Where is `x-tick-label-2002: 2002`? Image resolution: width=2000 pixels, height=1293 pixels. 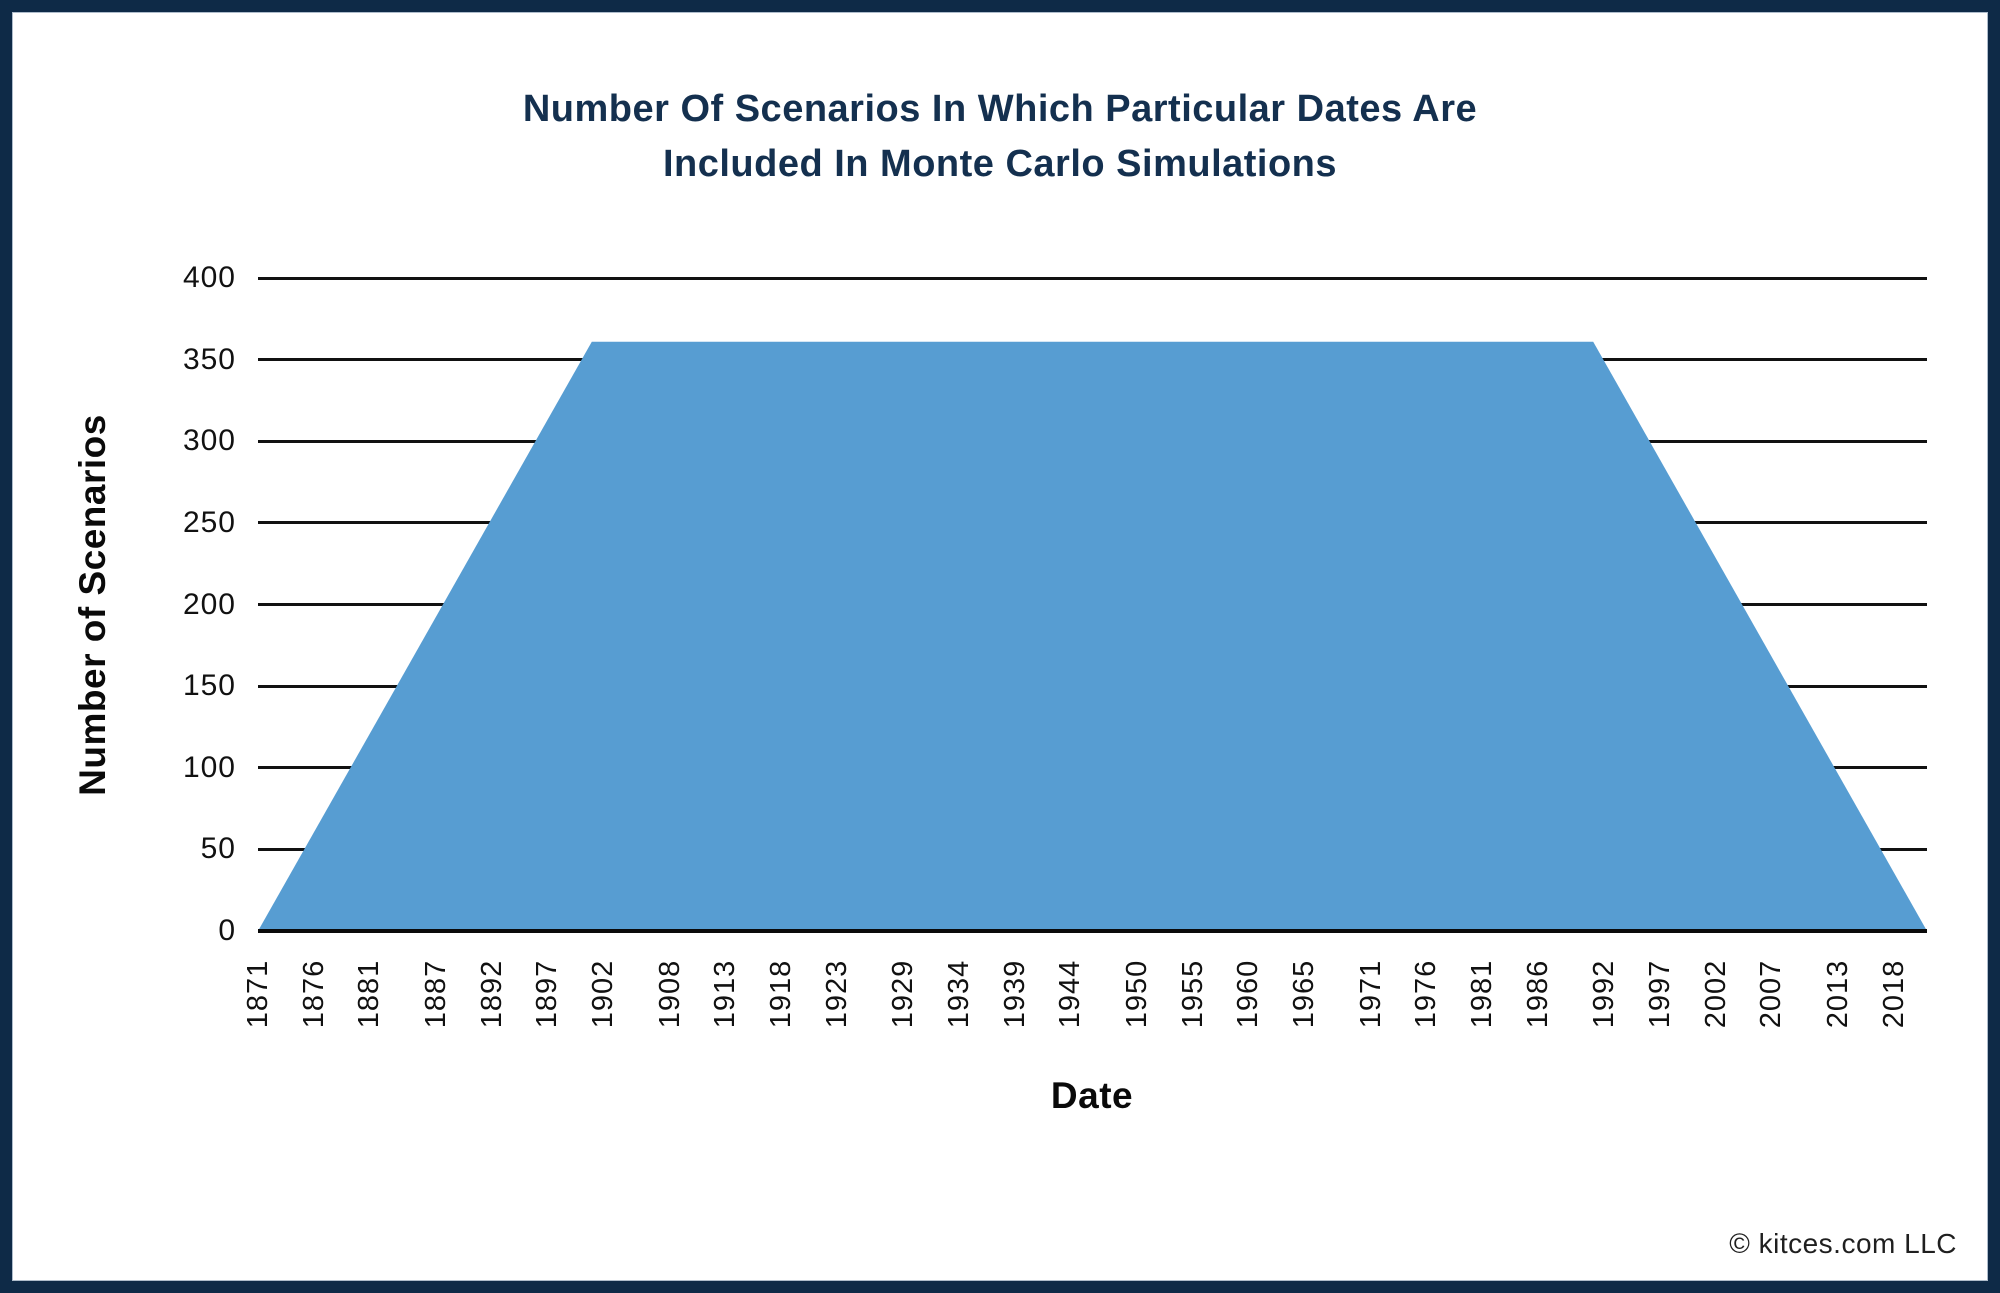 x-tick-label-2002: 2002 is located at coordinates (1715, 994).